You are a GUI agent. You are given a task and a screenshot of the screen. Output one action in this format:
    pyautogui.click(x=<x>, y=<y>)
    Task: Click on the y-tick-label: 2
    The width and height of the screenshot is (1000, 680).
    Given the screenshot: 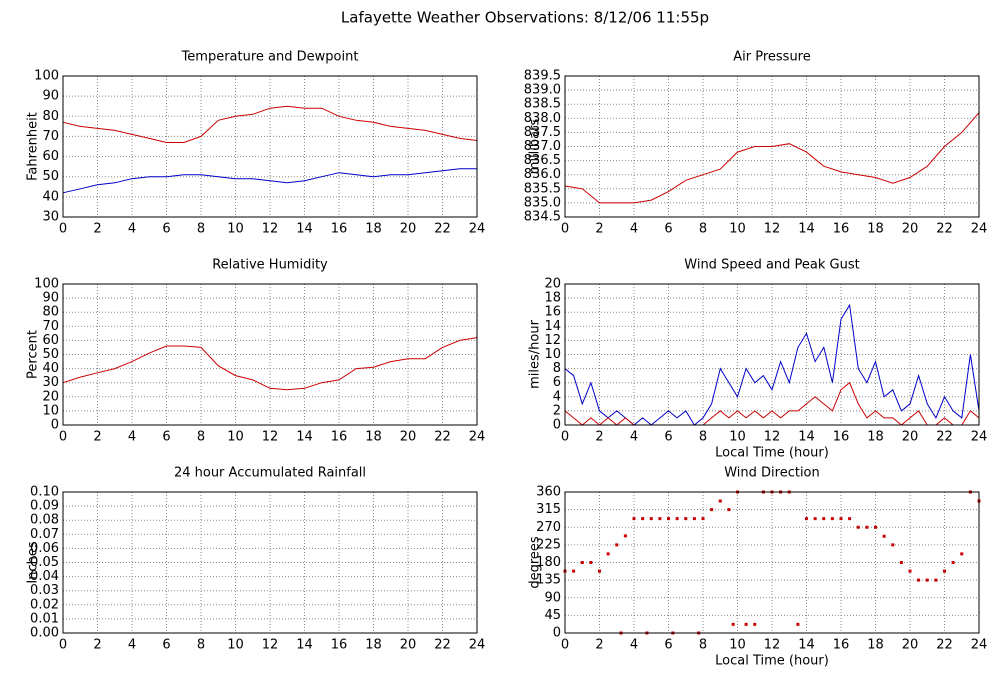 What is the action you would take?
    pyautogui.click(x=557, y=410)
    